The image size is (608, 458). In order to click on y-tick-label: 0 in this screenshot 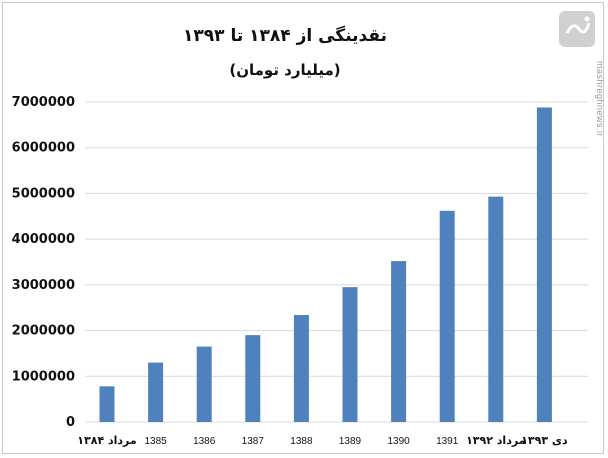, I will do `click(70, 422)`.